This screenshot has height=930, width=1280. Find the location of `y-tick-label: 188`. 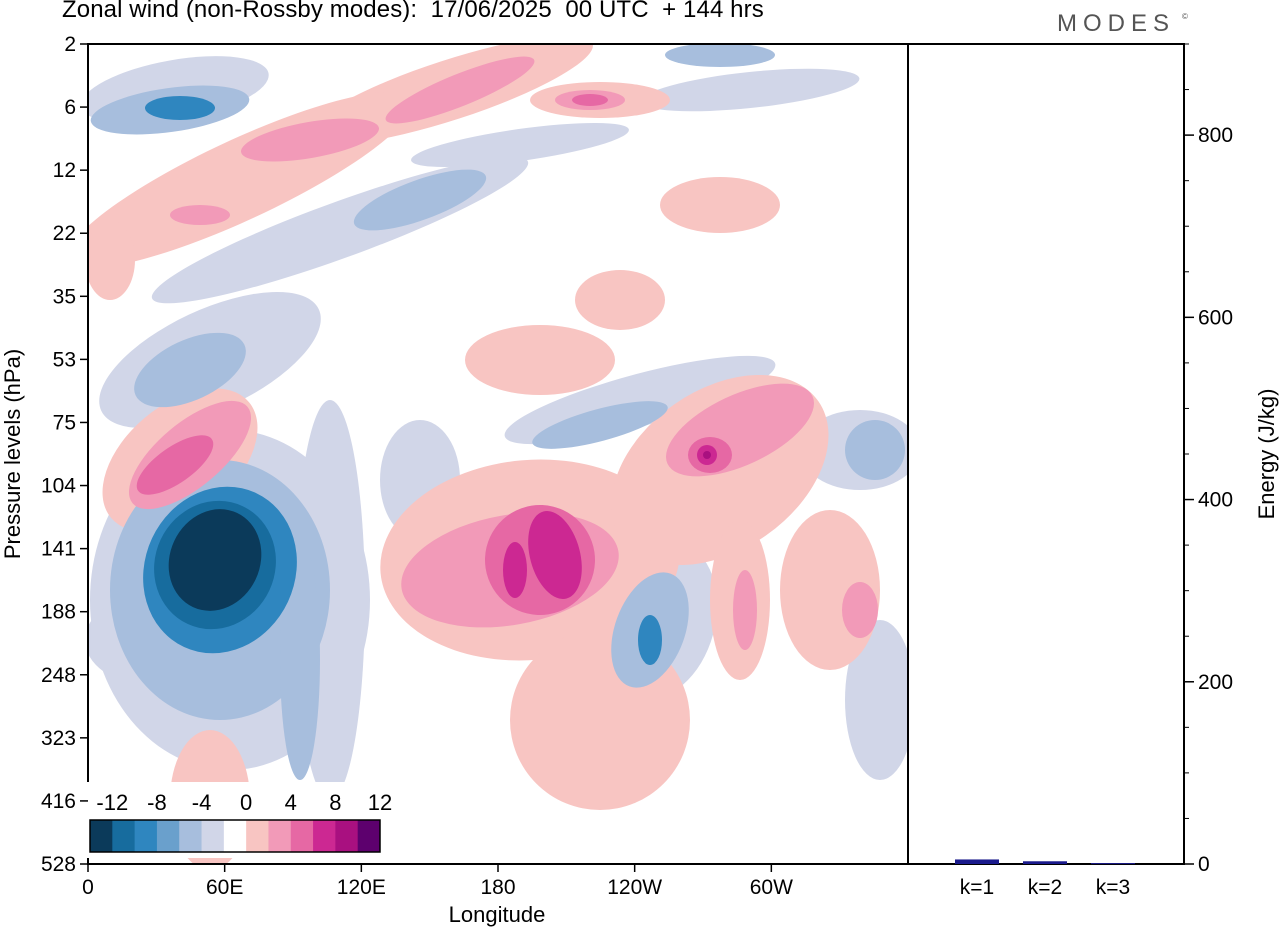

y-tick-label: 188 is located at coordinates (58, 612).